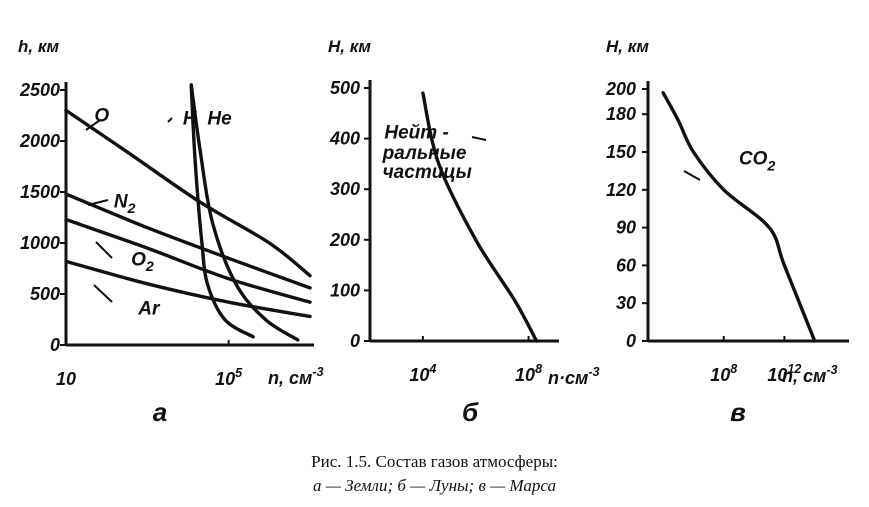 This screenshot has height=507, width=869. What do you see at coordinates (190, 119) in the screenshot?
I see `panel-1-curve-label: H` at bounding box center [190, 119].